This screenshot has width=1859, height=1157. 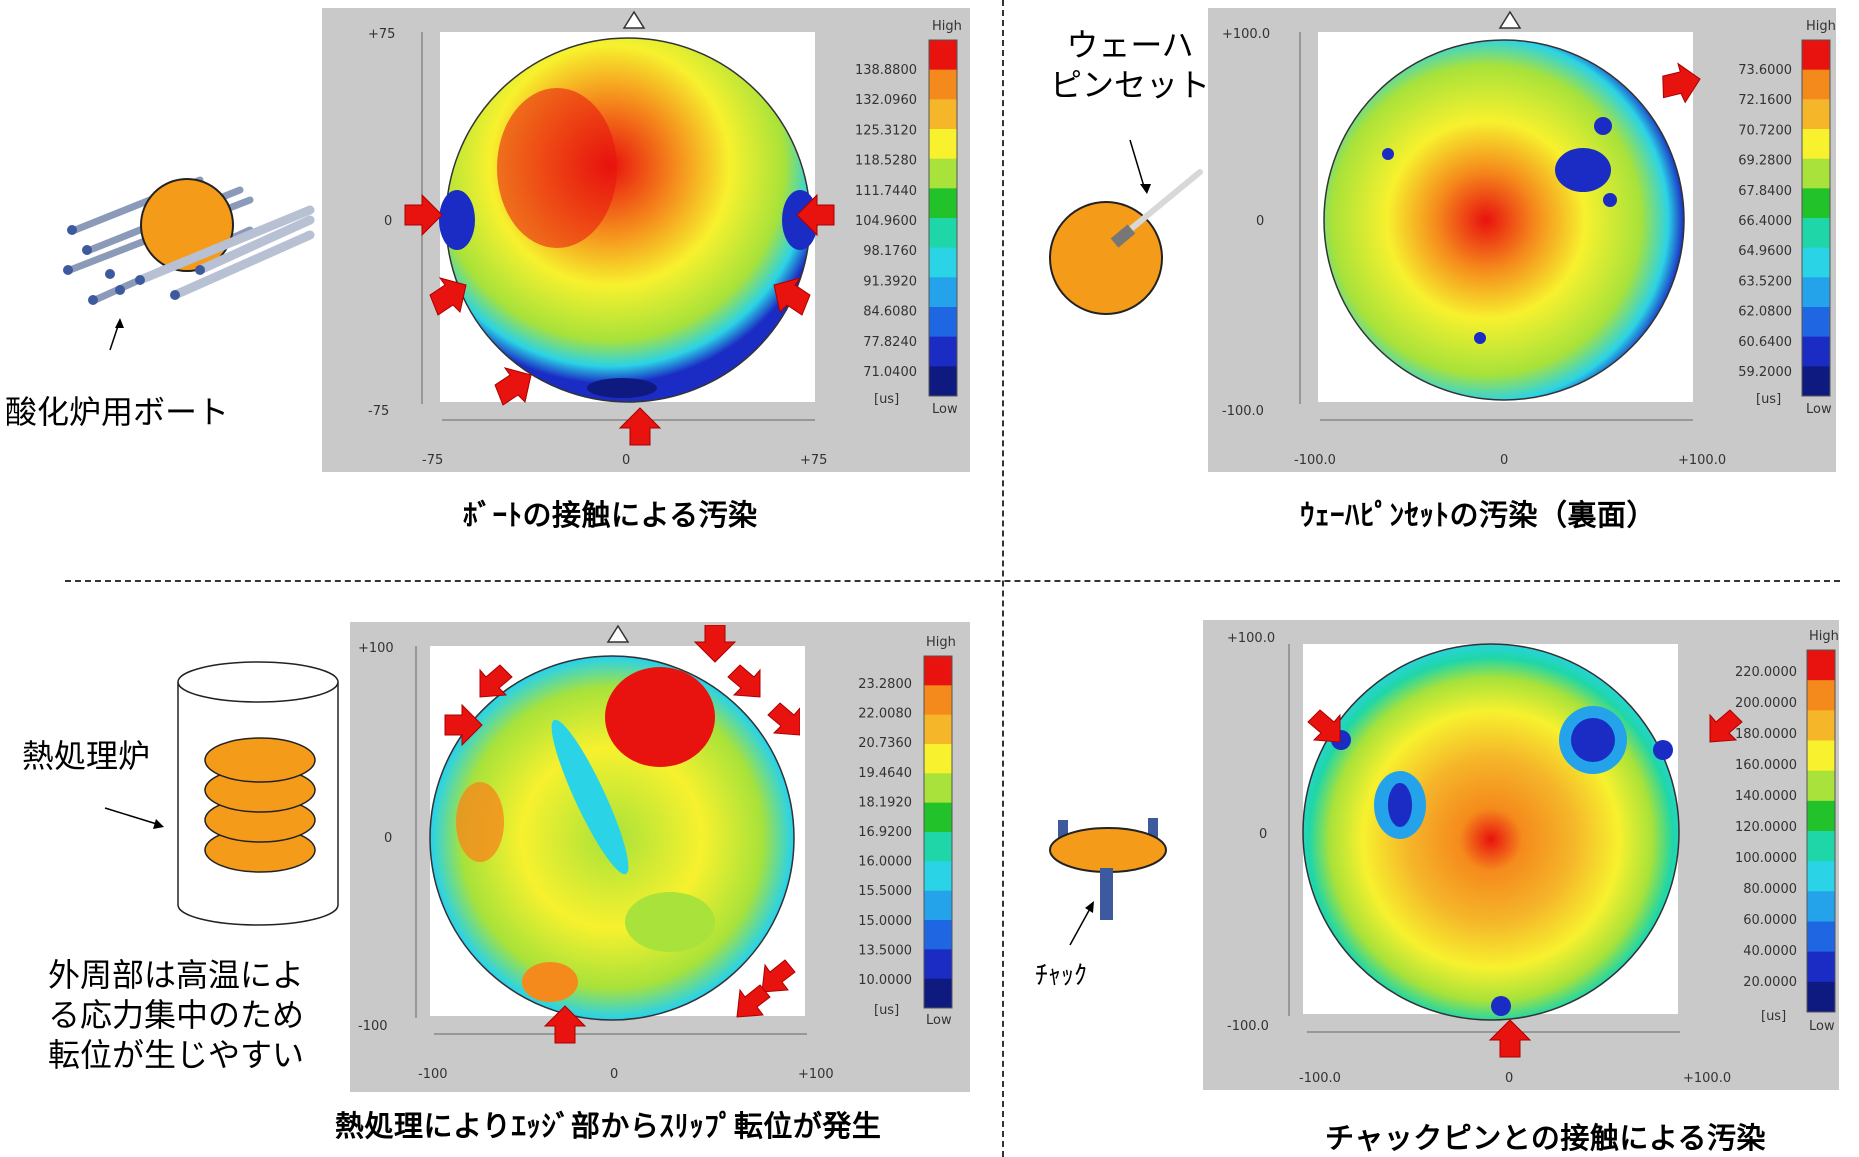 I want to click on colorbar-tick-label: 120.0000, so click(x=1766, y=827).